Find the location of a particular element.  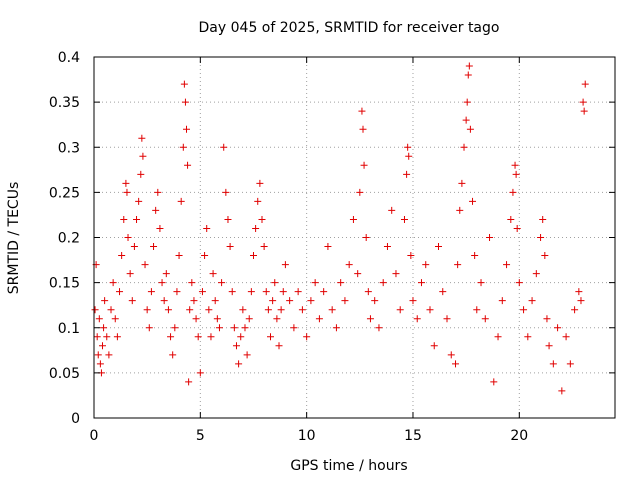

y-tick-label: 0 is located at coordinates (75, 419).